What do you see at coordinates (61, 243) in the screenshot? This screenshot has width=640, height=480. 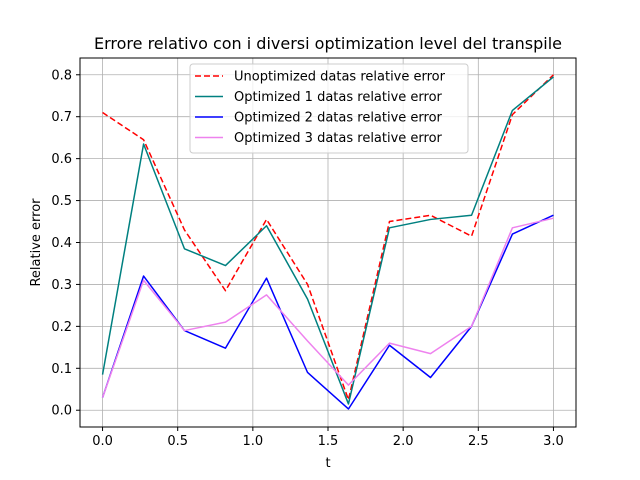 I see `y-tick-label: 0.4` at bounding box center [61, 243].